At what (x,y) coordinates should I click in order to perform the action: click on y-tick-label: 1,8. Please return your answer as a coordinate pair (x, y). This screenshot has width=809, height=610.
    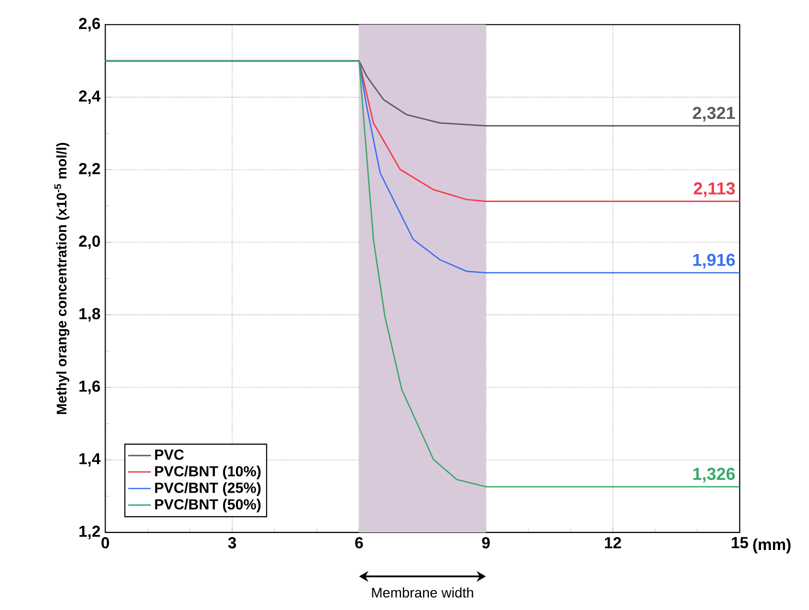
    Looking at the image, I should click on (89, 315).